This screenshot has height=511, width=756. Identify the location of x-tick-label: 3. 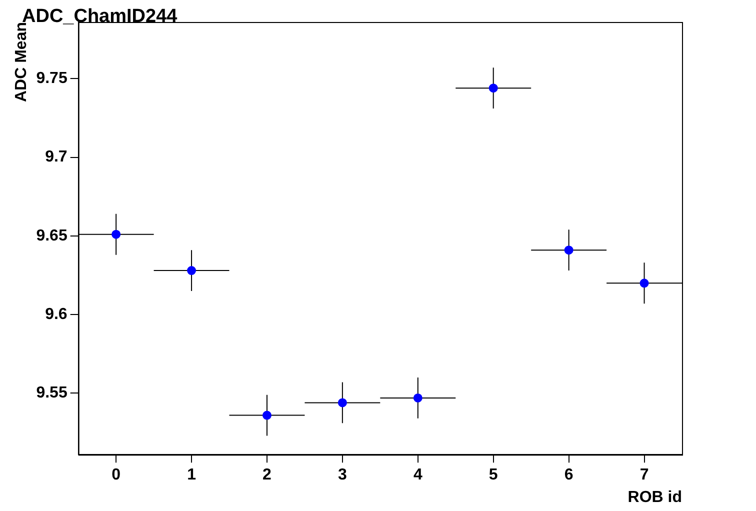
(342, 475).